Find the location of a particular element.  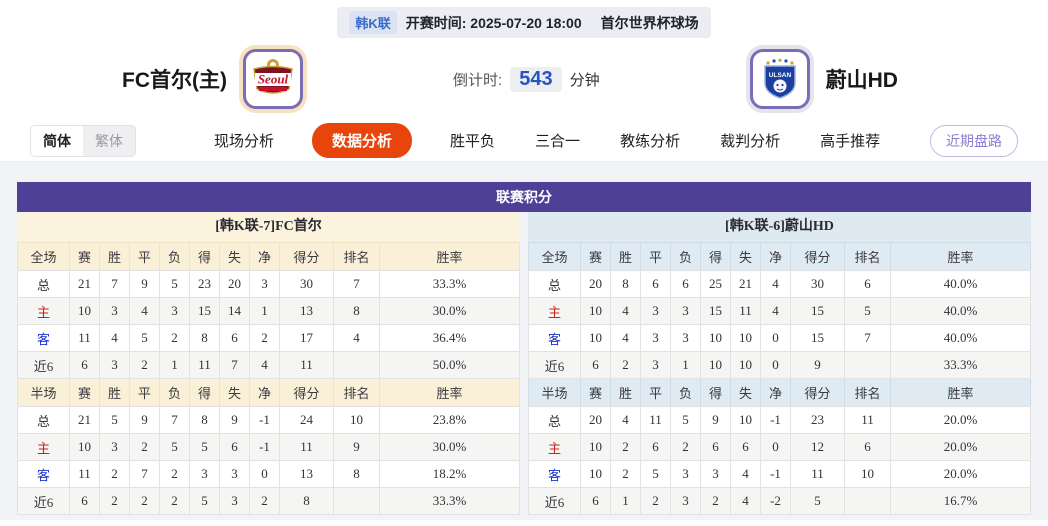

tab-live-analysis: 现场分析 is located at coordinates (244, 141).